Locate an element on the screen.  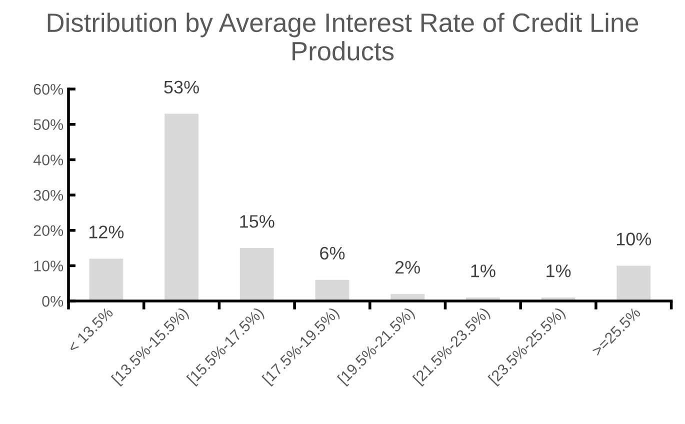
chart-title: Distribution by Average Interest Rate of Credit Line Products is located at coordinates (343, 36).